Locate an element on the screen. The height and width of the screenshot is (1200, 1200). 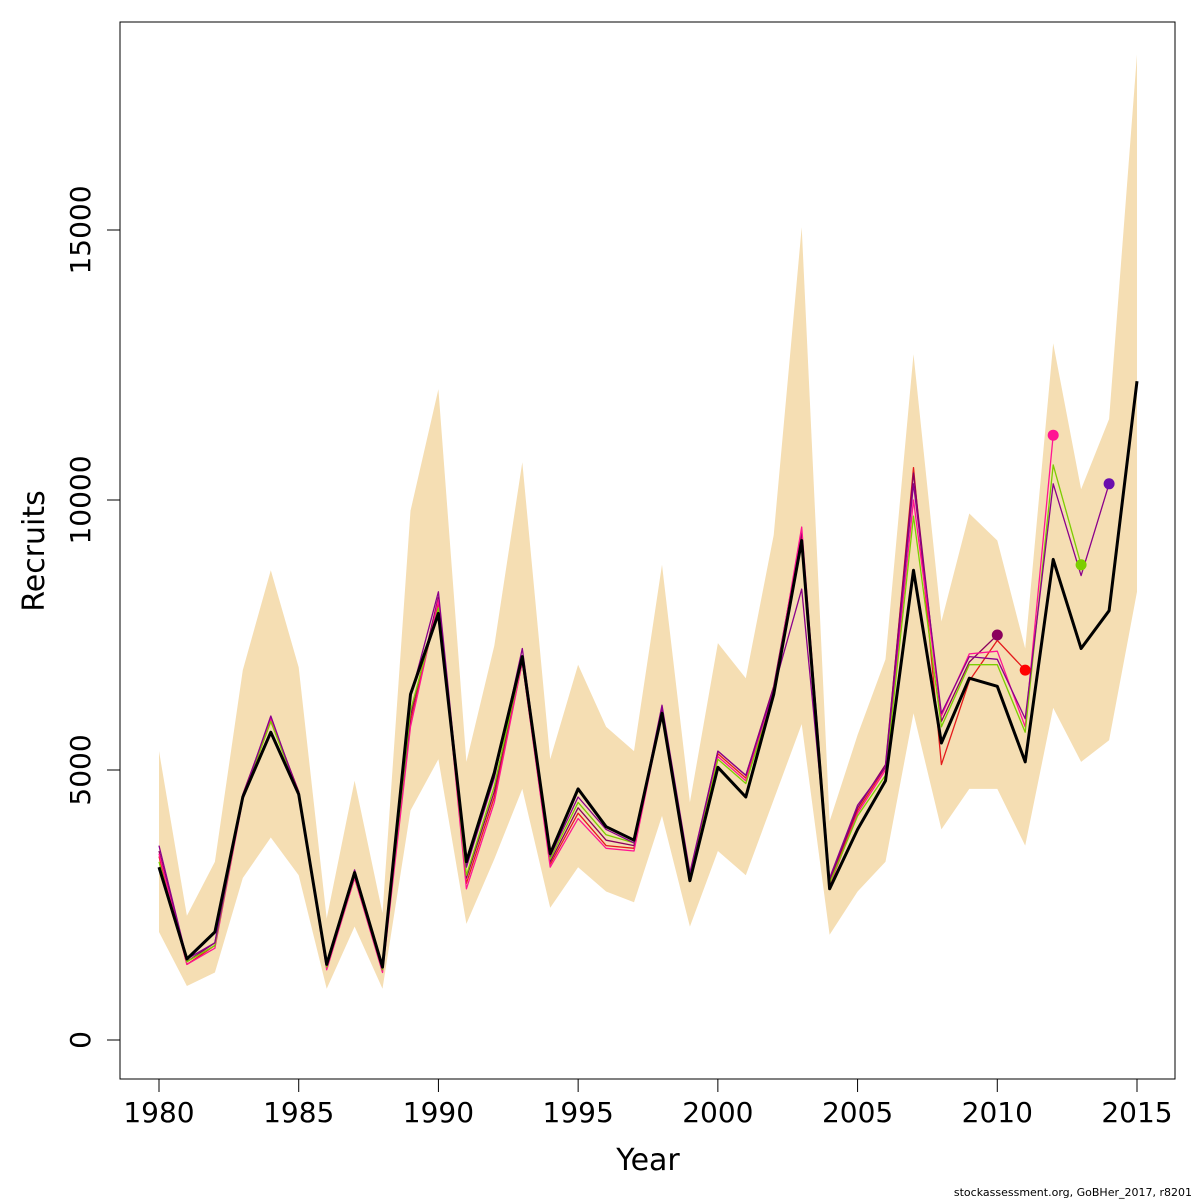
x-tick-label-2005: 2005 is located at coordinates (857, 1112).